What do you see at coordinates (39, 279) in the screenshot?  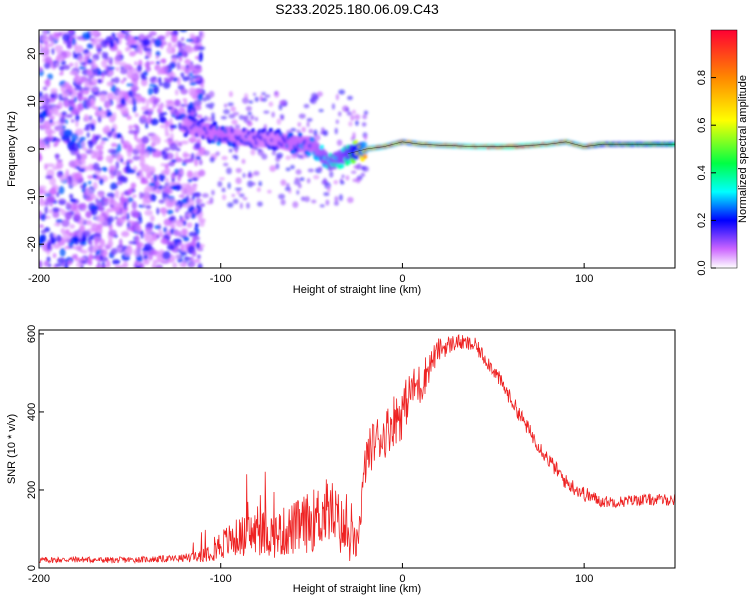 I see `spectrogram-x-tick-label: -200` at bounding box center [39, 279].